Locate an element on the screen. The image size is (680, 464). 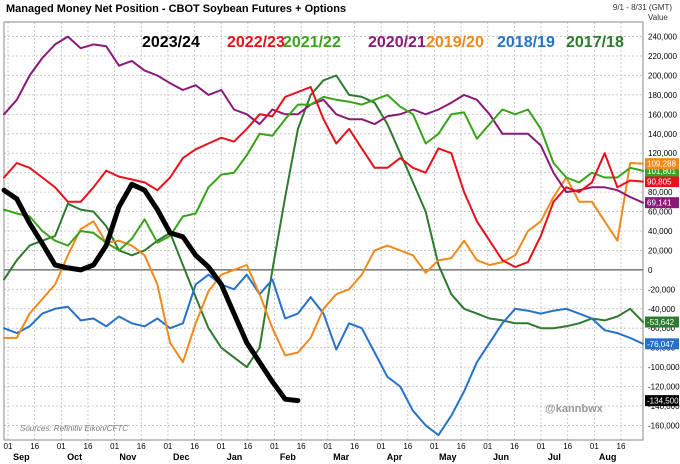
date-range-label: 9/1 - 8/31 (GMT) is located at coordinates (642, 7).